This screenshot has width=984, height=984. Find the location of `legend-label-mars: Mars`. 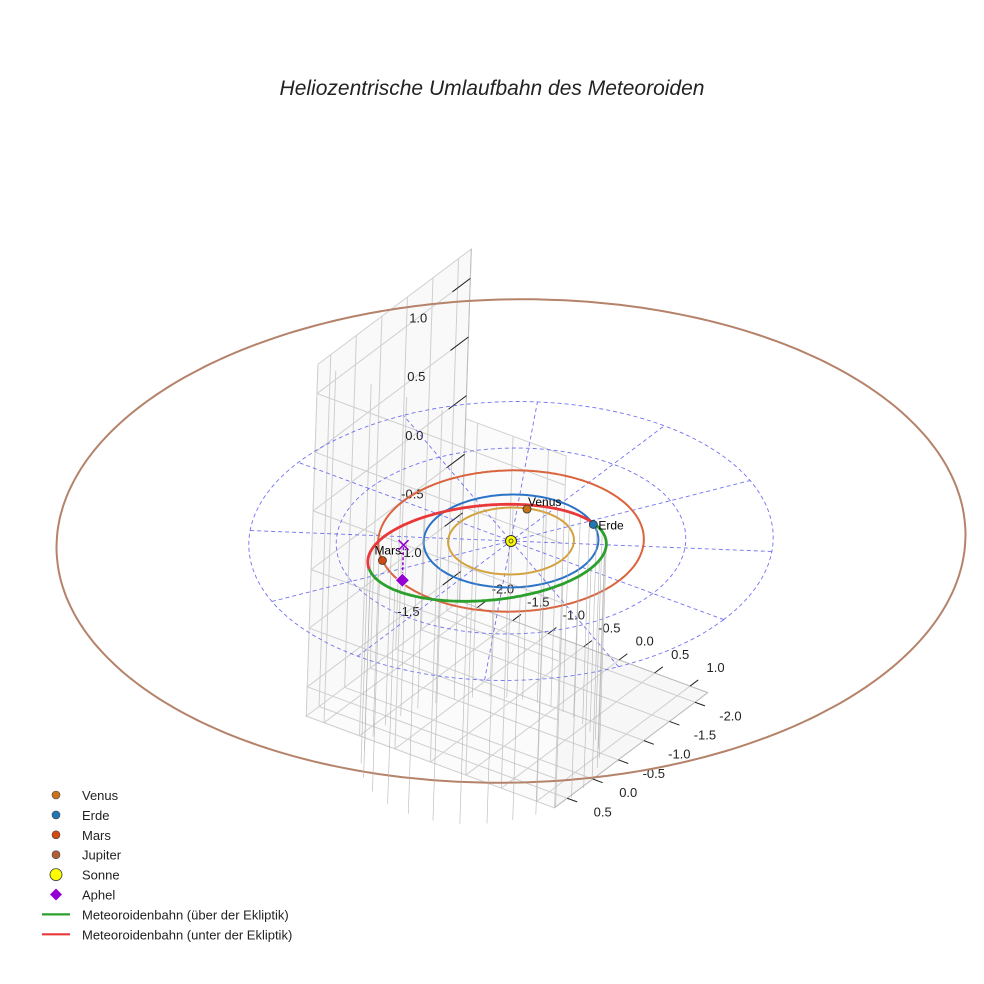

legend-label-mars: Mars is located at coordinates (96, 835).